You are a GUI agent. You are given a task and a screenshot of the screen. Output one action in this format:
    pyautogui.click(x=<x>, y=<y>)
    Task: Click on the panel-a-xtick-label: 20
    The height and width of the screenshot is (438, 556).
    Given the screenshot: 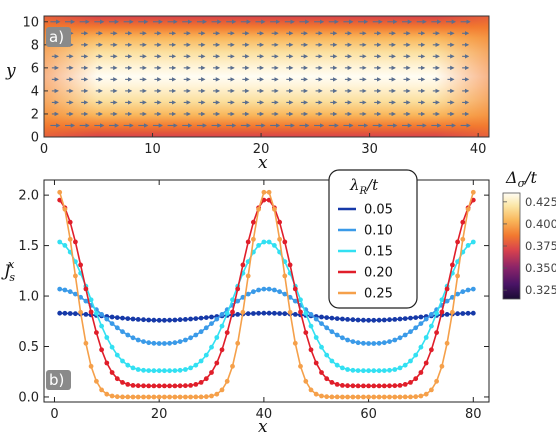 What is the action you would take?
    pyautogui.click(x=261, y=149)
    